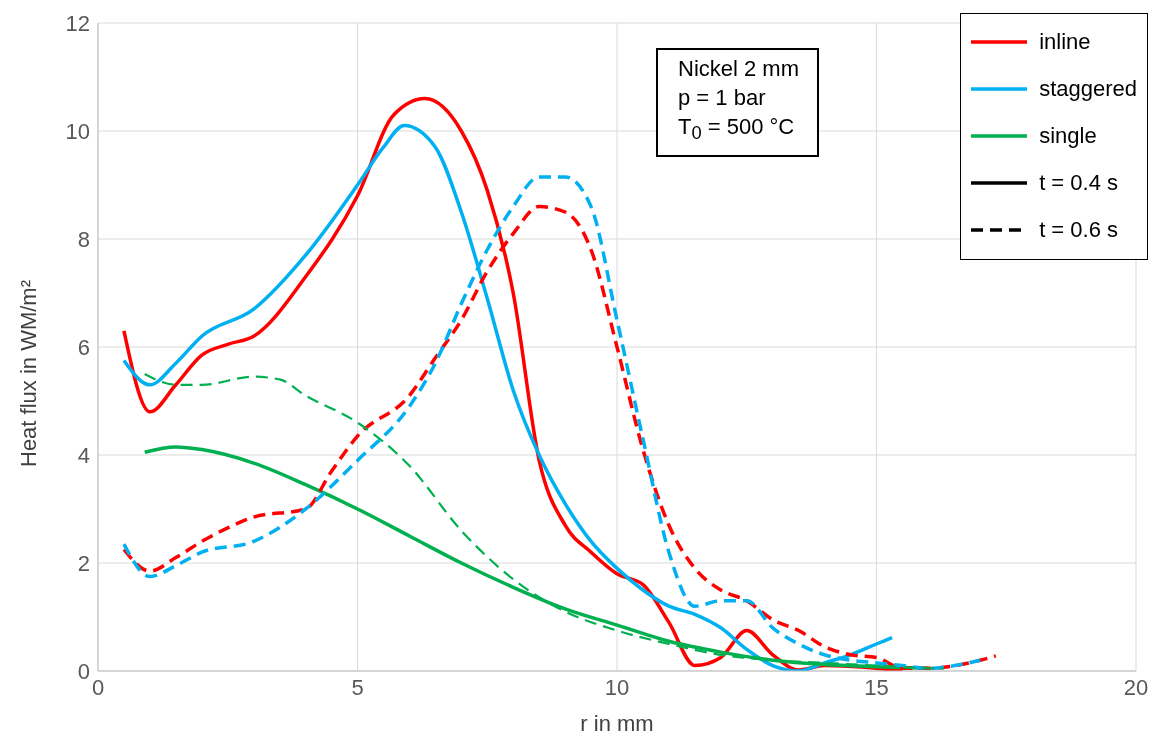 The height and width of the screenshot is (751, 1164). What do you see at coordinates (1065, 41) in the screenshot?
I see `legend-label: inline` at bounding box center [1065, 41].